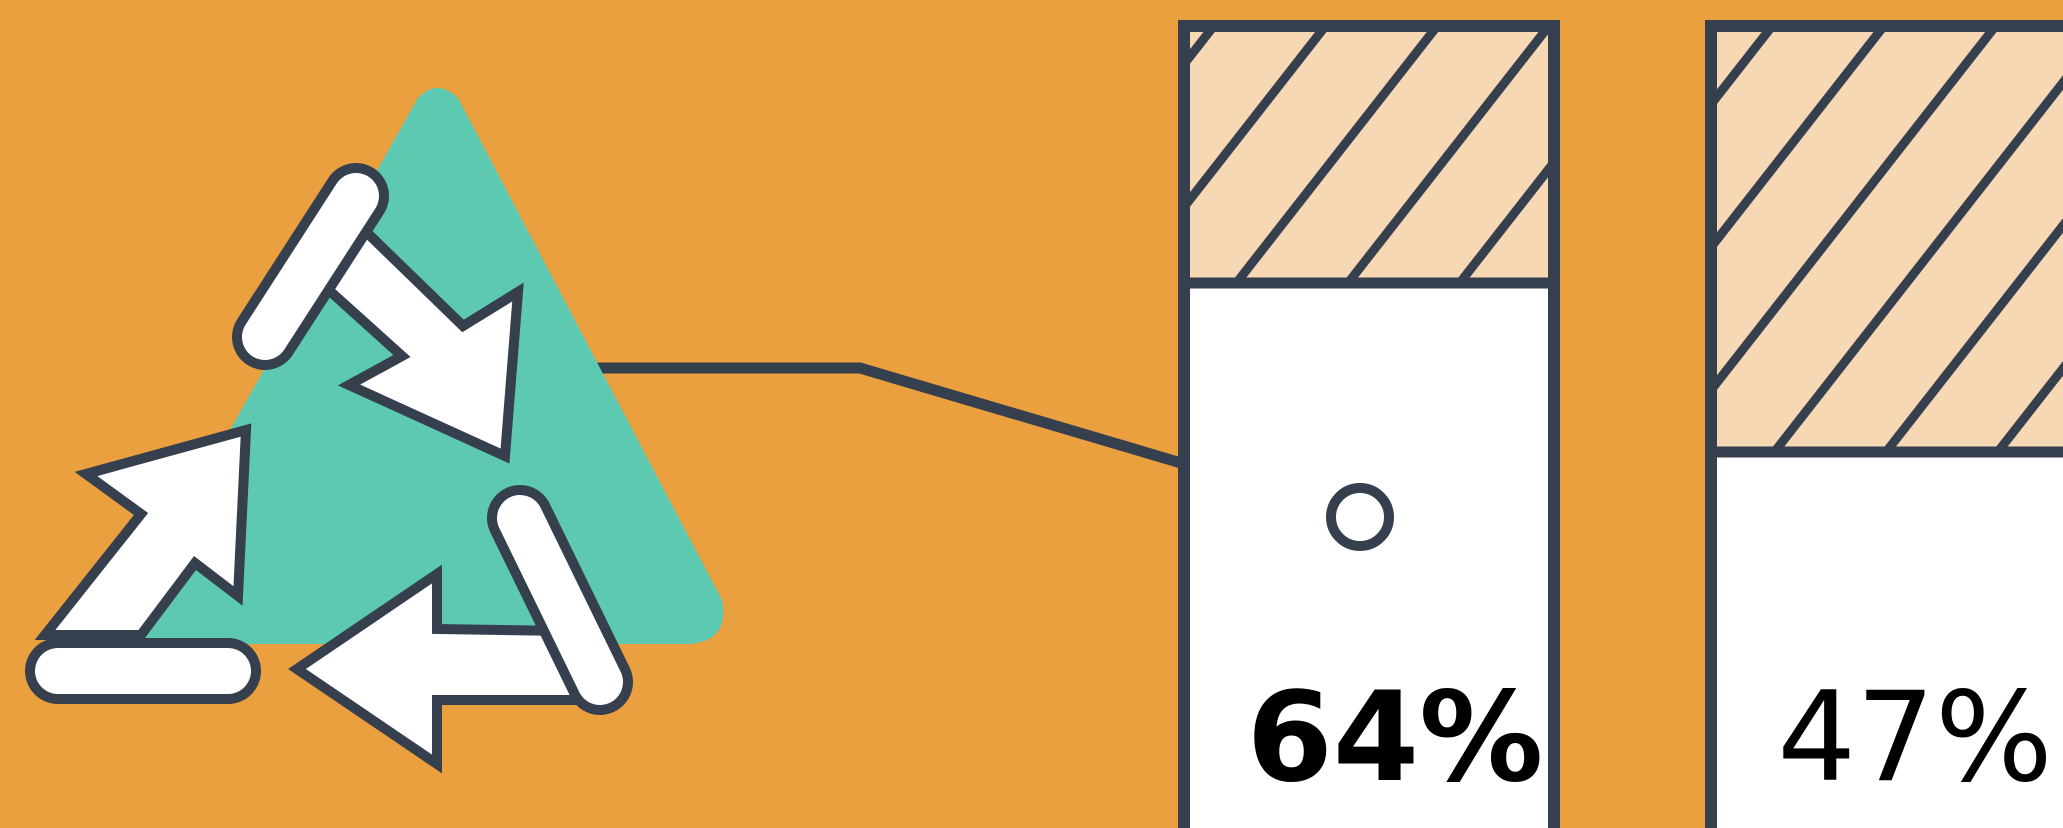 The height and width of the screenshot is (828, 2063). What do you see at coordinates (1360, 517) in the screenshot?
I see `connector-dot` at bounding box center [1360, 517].